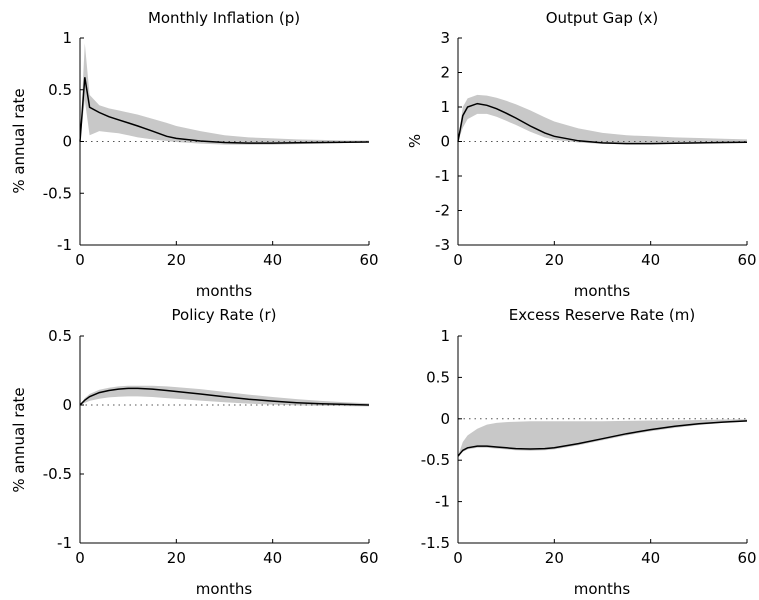  I want to click on panel-title: Output Gap (x), so click(602, 18).